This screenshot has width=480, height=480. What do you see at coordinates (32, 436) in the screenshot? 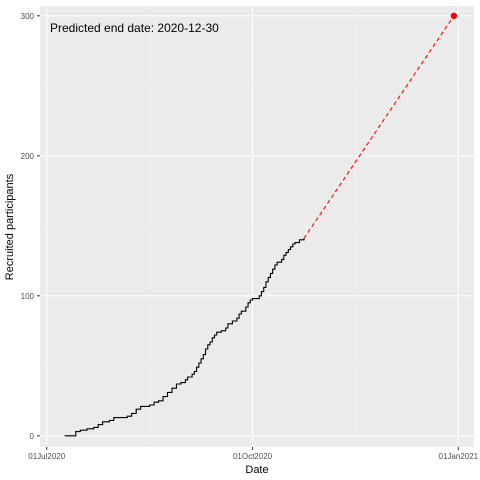
I see `y-tick-label: 0` at bounding box center [32, 436].